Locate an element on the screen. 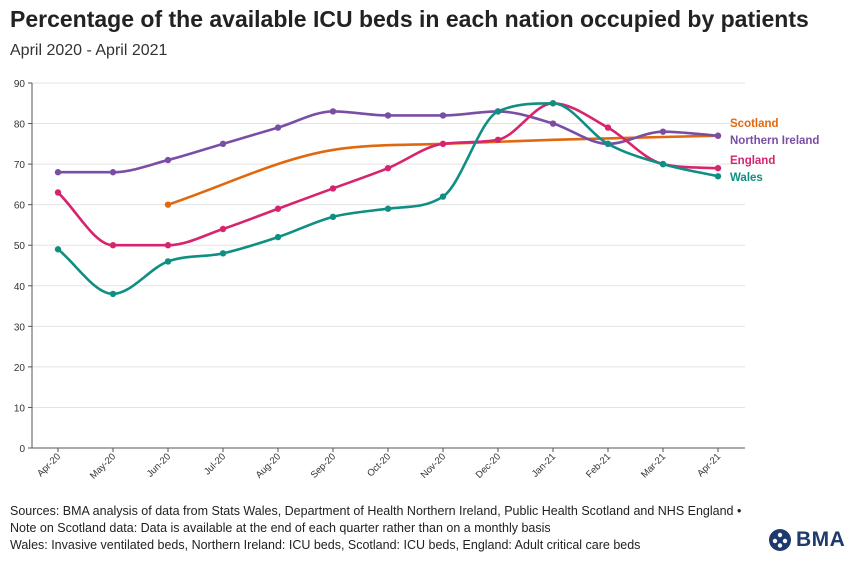 This screenshot has height=563, width=850. x-tick-label: Nov-20 is located at coordinates (433, 465).